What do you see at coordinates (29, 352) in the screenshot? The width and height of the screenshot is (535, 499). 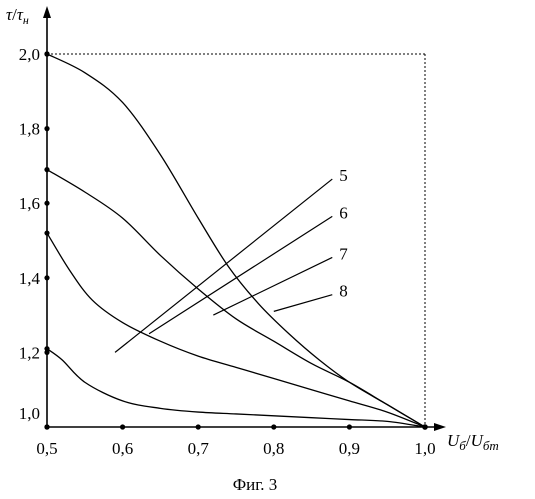 I see `y-tick-label: 1,2` at bounding box center [29, 352].